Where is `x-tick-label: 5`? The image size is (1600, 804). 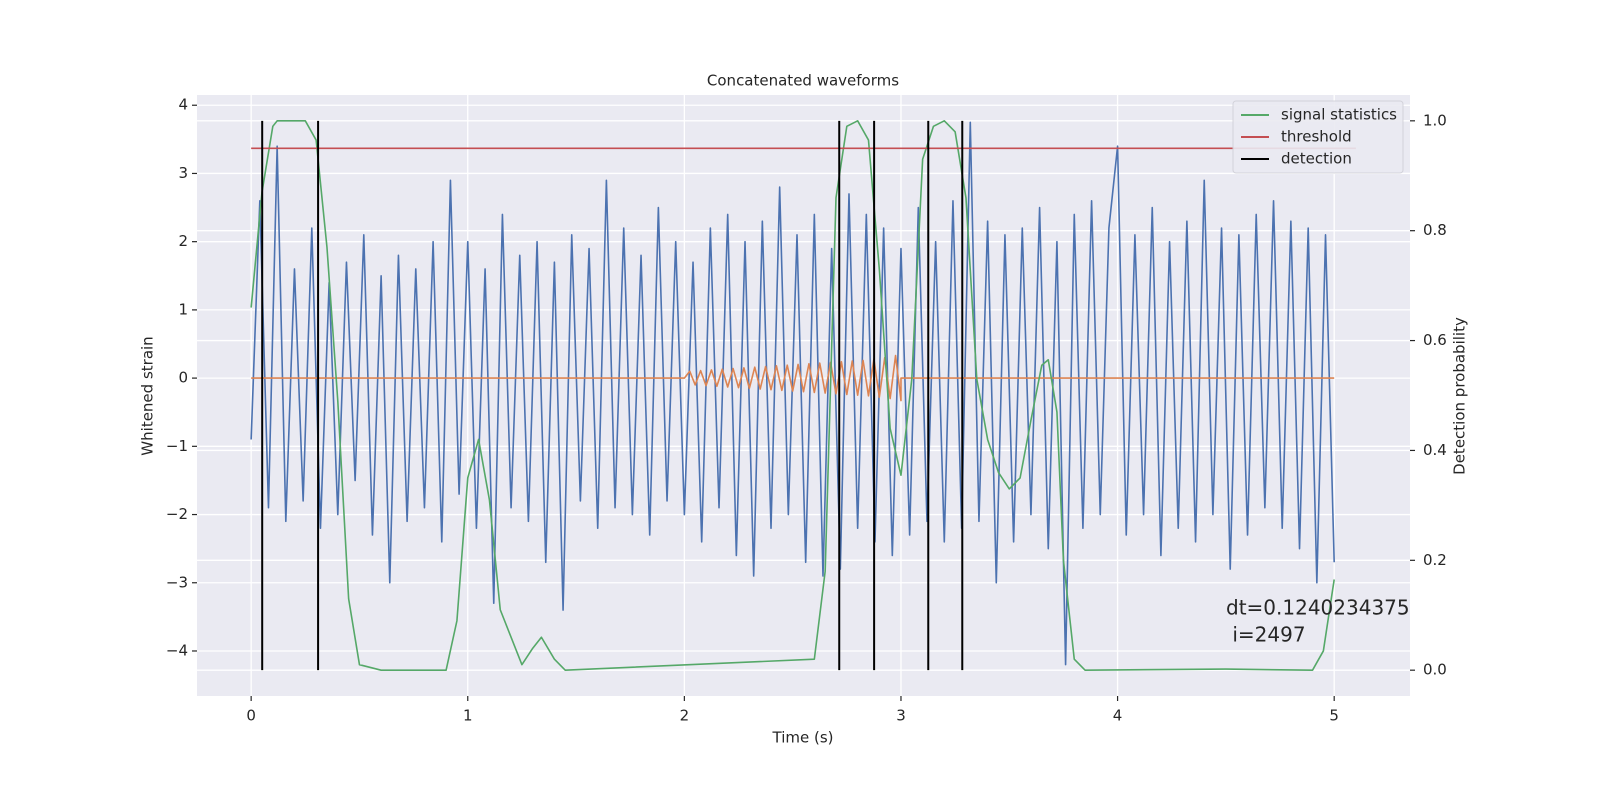
x-tick-label: 5 is located at coordinates (1334, 716).